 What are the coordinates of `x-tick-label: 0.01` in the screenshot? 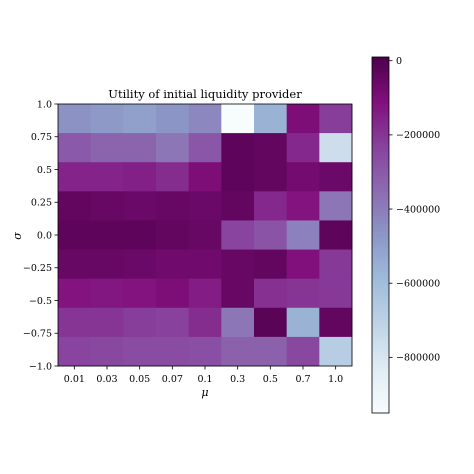 It's located at (74, 379).